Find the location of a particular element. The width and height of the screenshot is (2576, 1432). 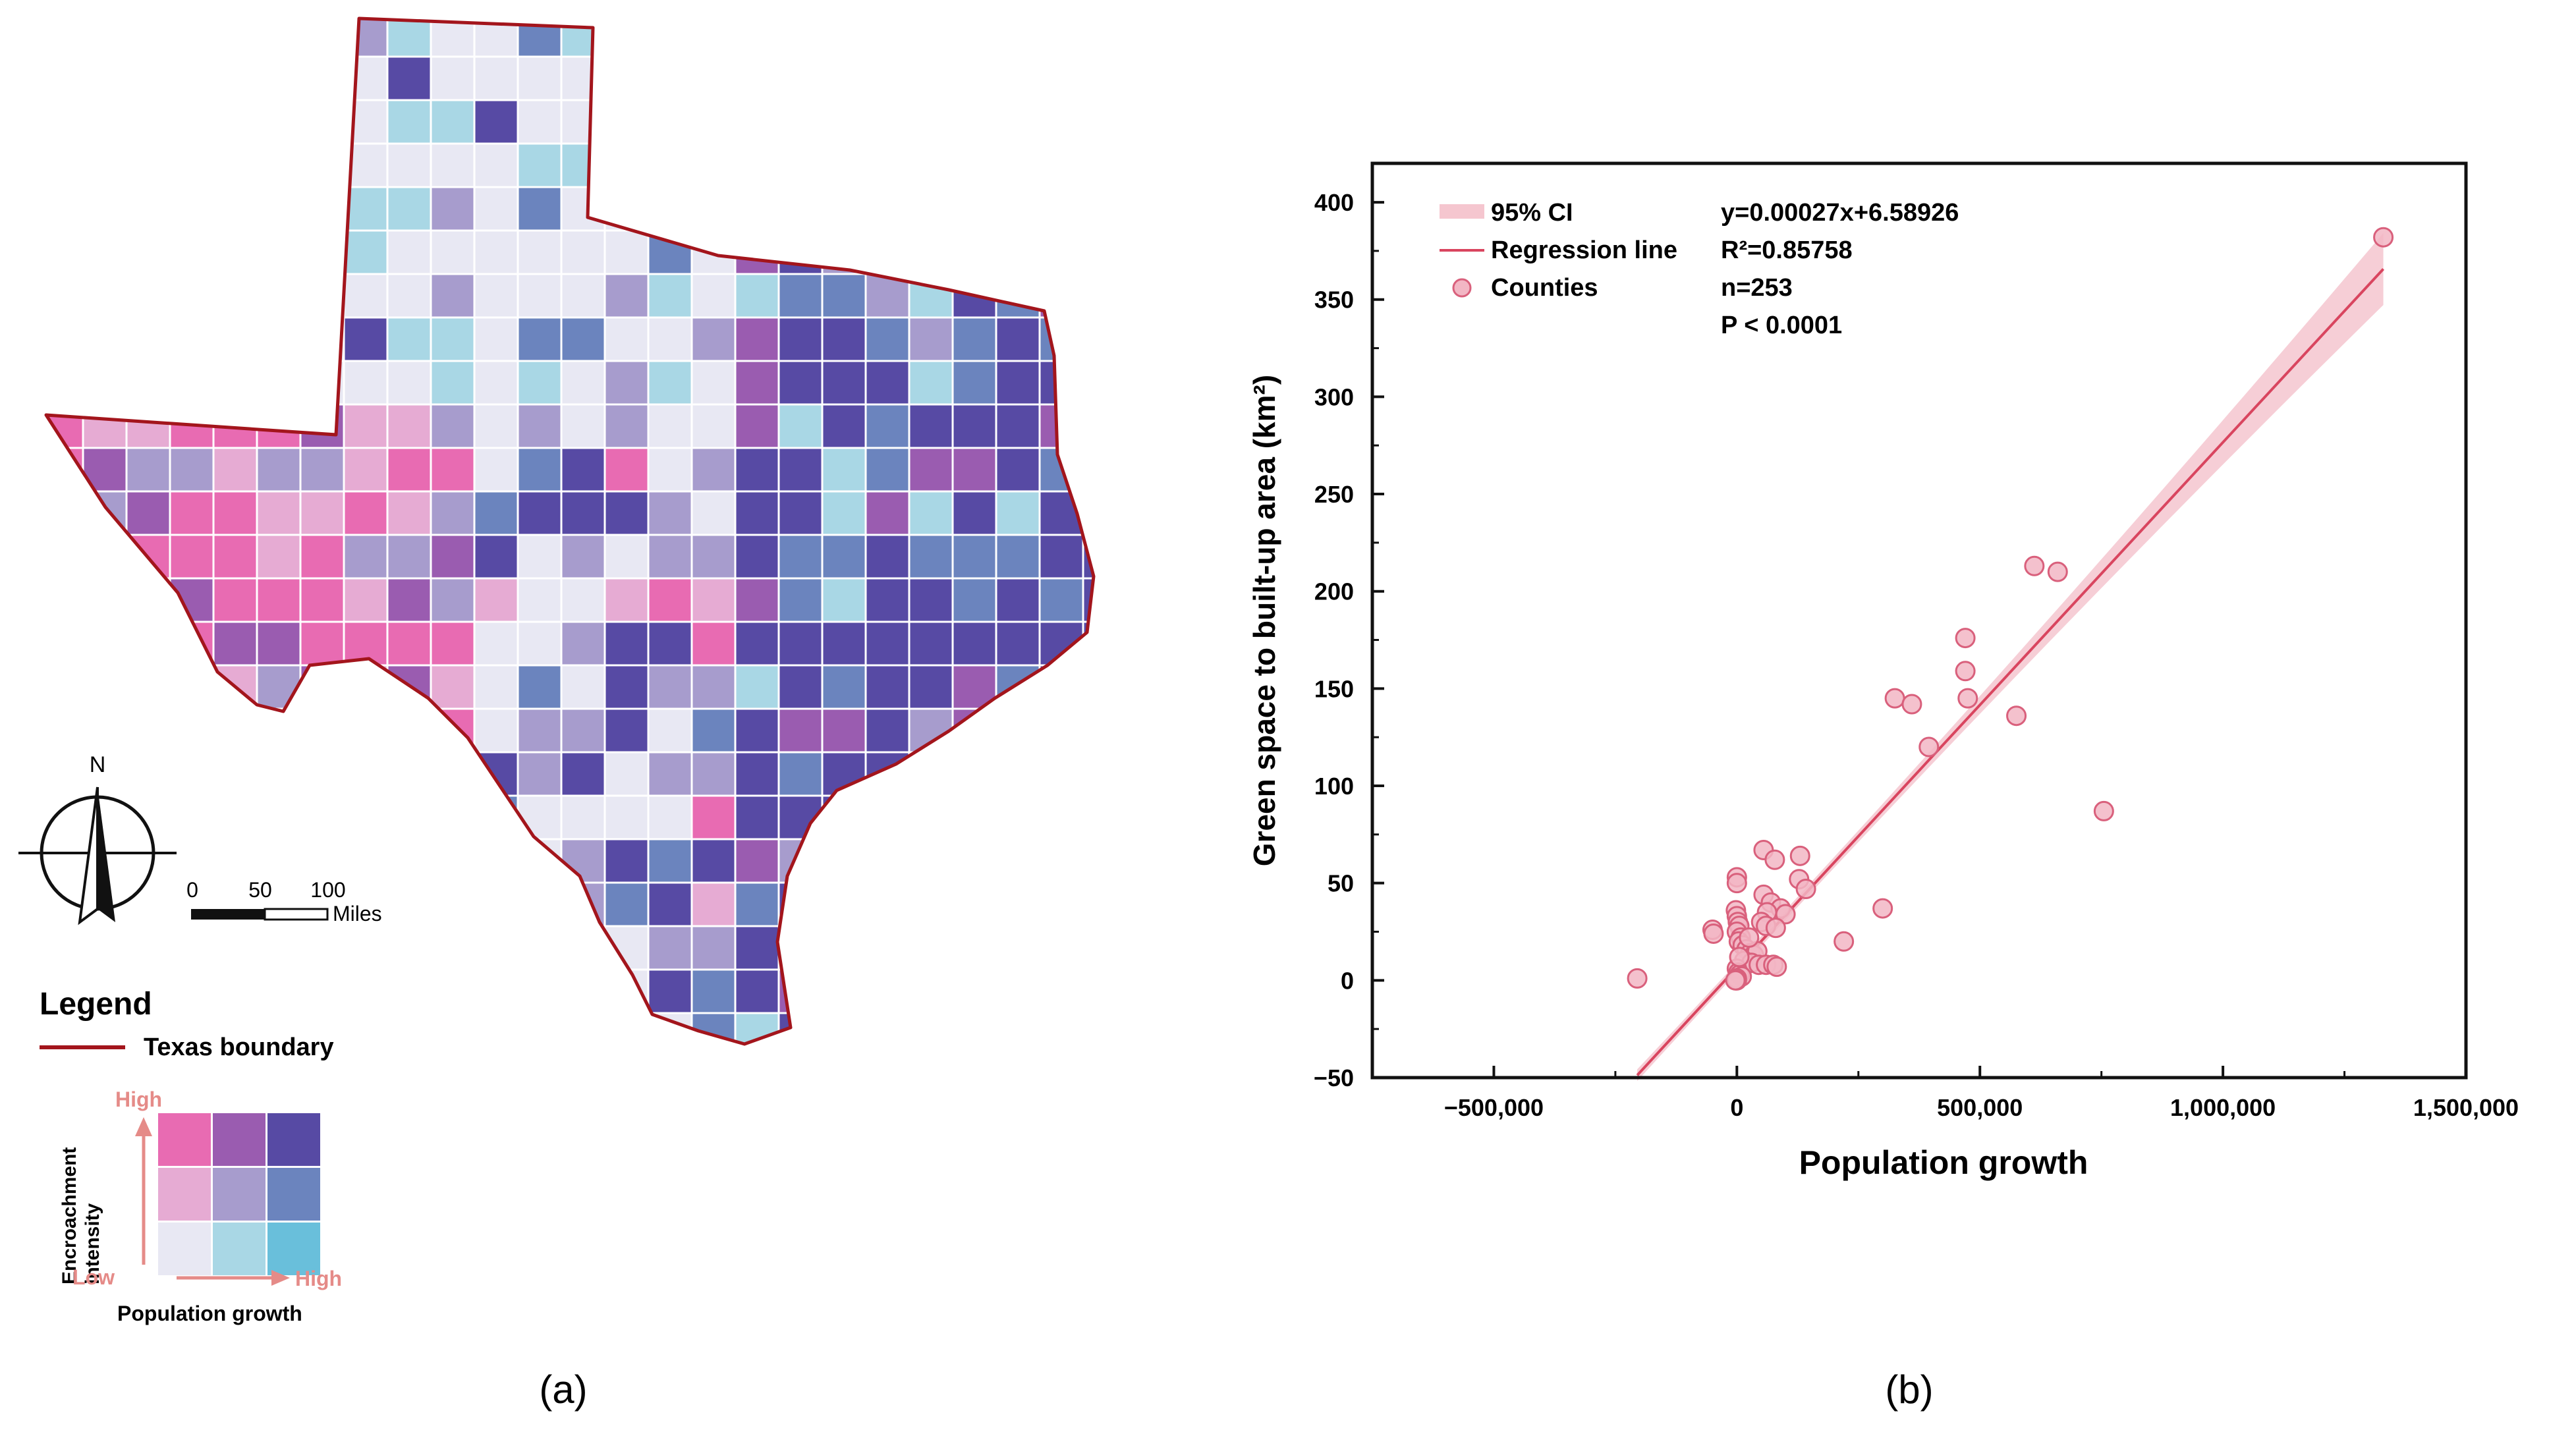

y-tick-label: 350 is located at coordinates (1334, 300).